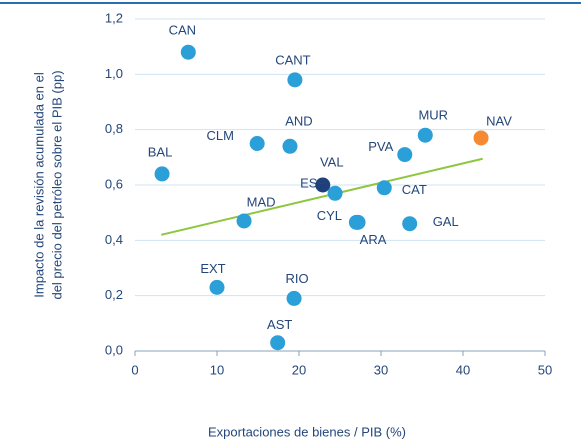 The image size is (581, 441). I want to click on y-tick-label: 1,0, so click(114, 73).